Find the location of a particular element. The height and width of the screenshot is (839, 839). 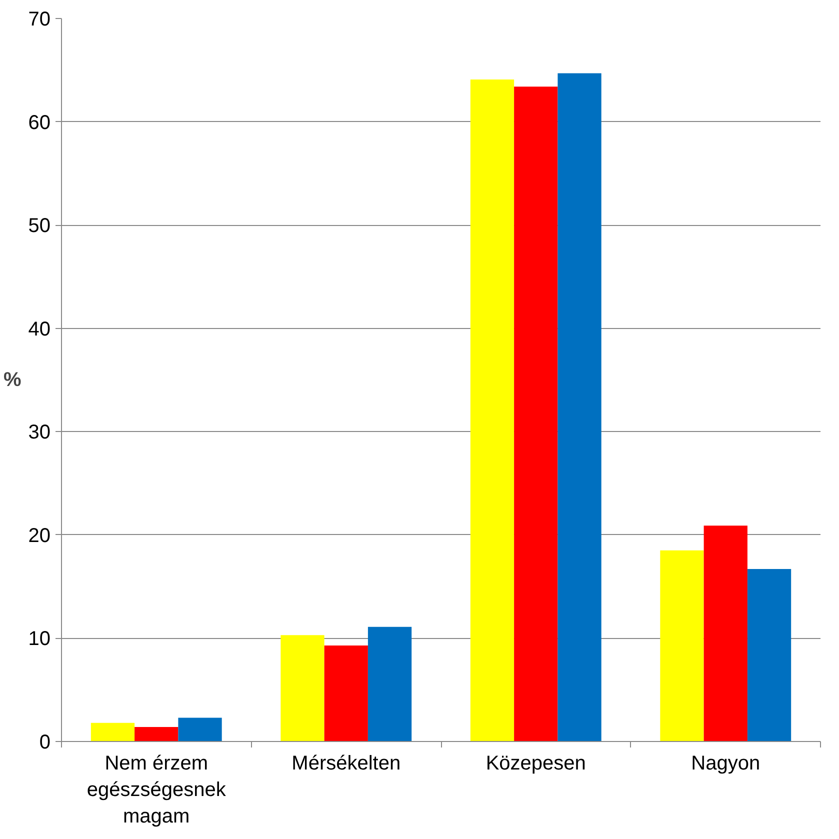

y-tick-label: 10 is located at coordinates (39, 639).